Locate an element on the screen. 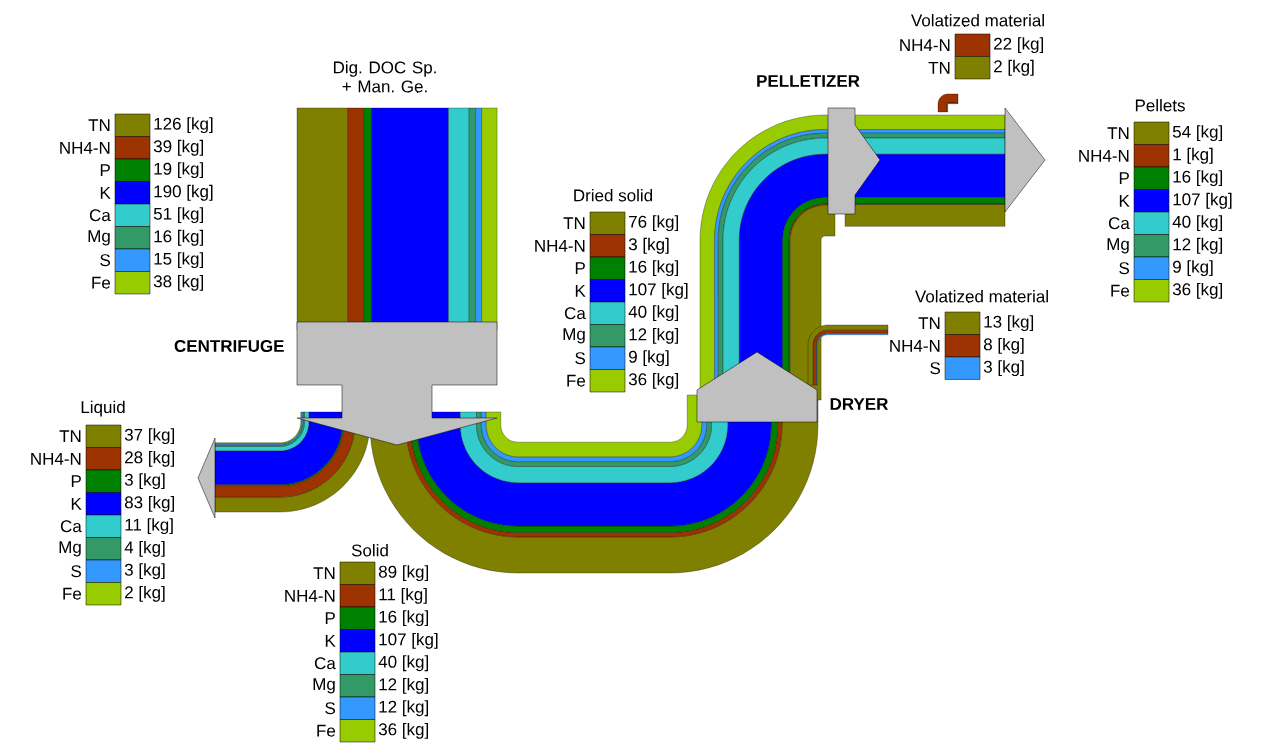 This screenshot has width=1265, height=744. text: Solid is located at coordinates (369, 550).